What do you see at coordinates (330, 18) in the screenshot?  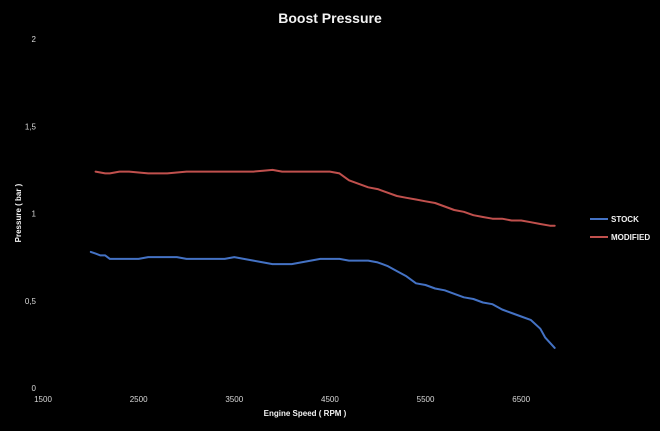 I see `chart-title: Boost Pressure` at bounding box center [330, 18].